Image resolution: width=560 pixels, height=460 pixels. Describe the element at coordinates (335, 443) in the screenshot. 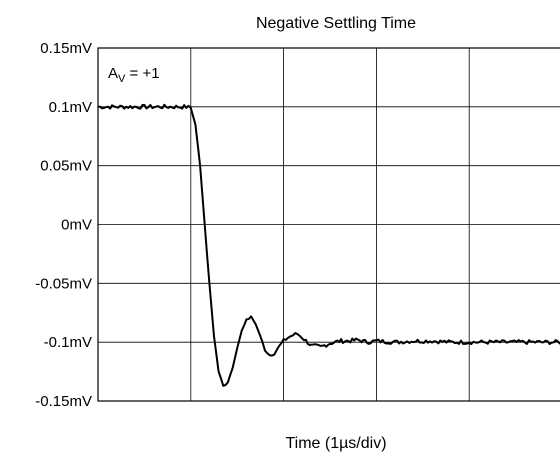

I see `x-axis-label: Time (1µs/div)` at that location.